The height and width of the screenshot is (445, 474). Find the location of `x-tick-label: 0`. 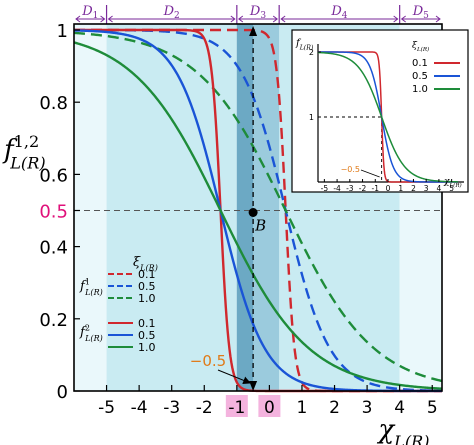

x-tick-label: 0 is located at coordinates (269, 408).